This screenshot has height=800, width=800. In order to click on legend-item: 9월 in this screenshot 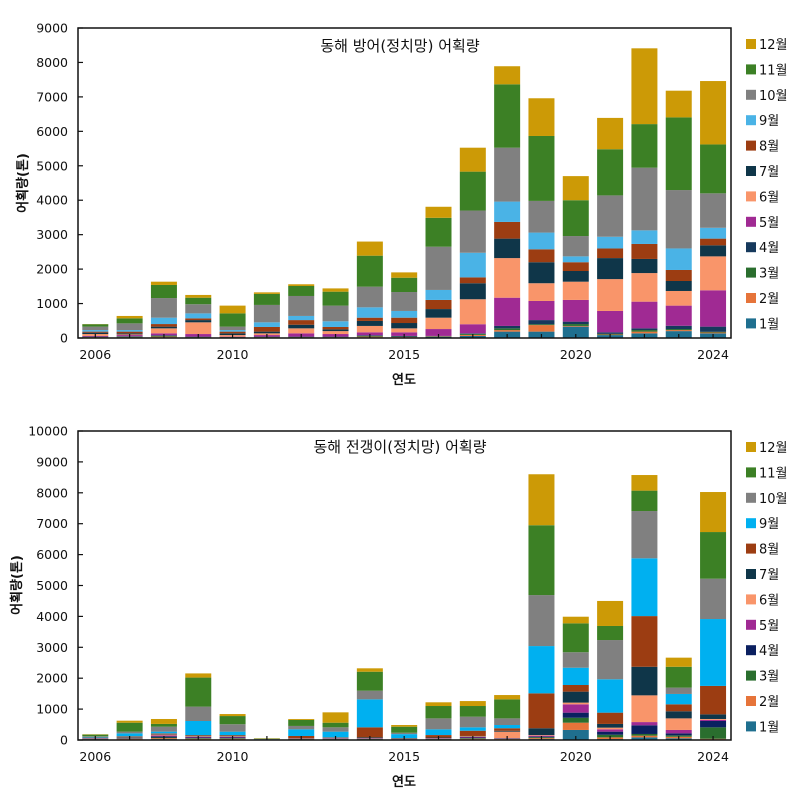, I will do `click(762, 524)`.